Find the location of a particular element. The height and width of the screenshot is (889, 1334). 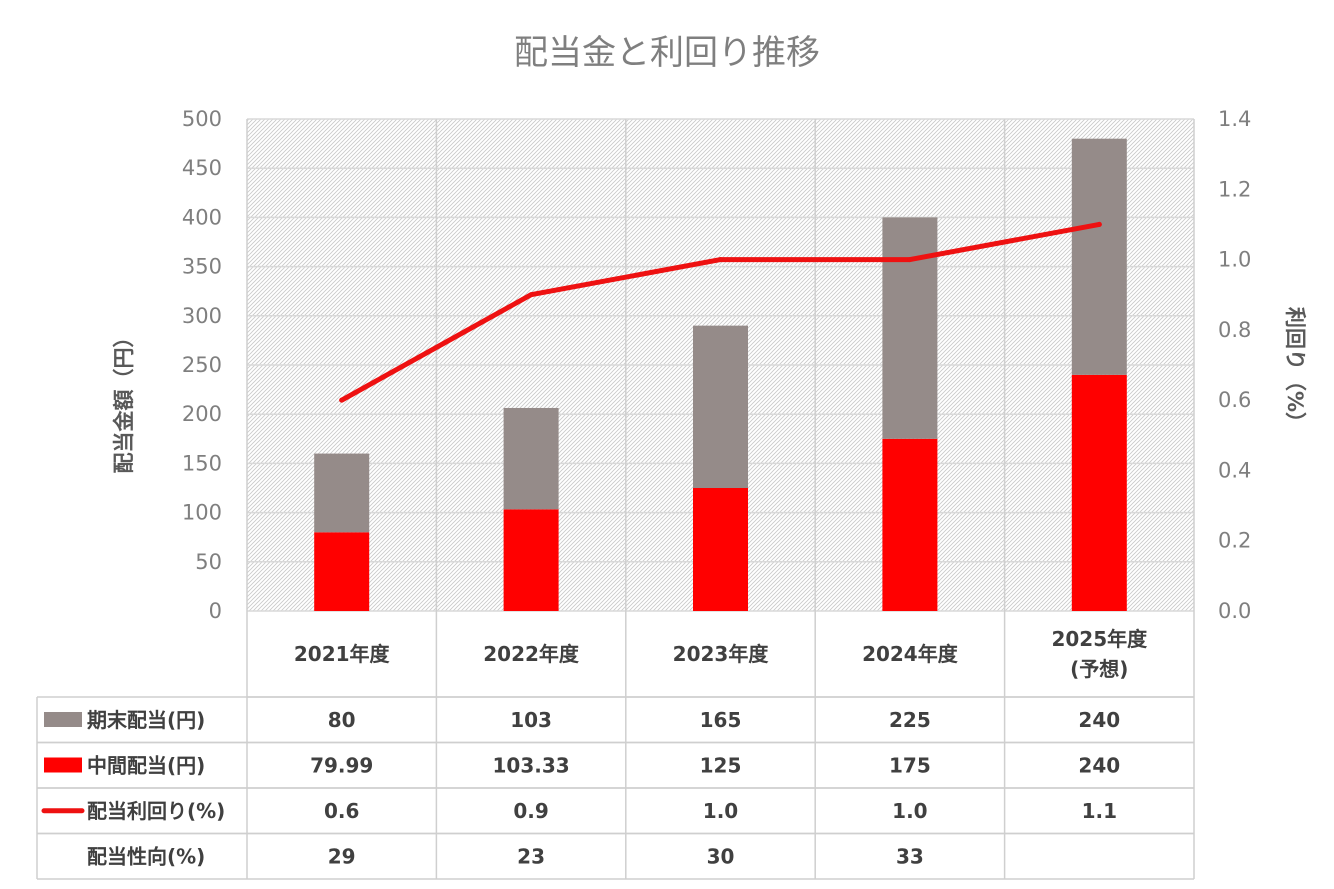

y-tick-label: 450 is located at coordinates (202, 168).